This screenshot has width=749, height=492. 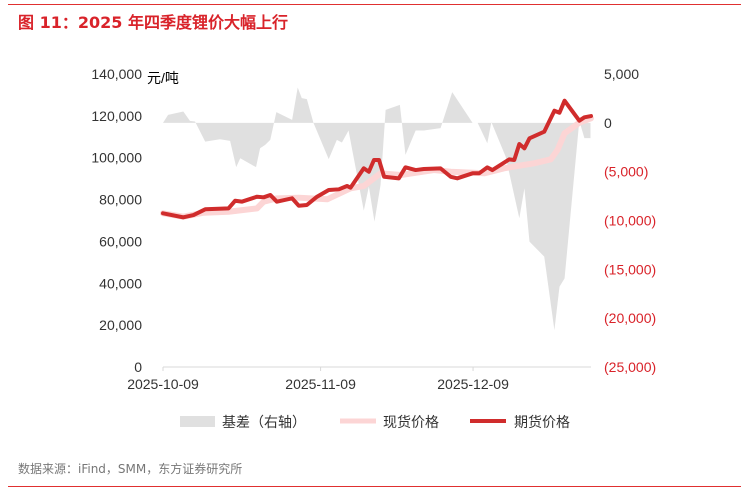 What do you see at coordinates (377, 167) in the screenshot?
I see `spot-price-line` at bounding box center [377, 167].